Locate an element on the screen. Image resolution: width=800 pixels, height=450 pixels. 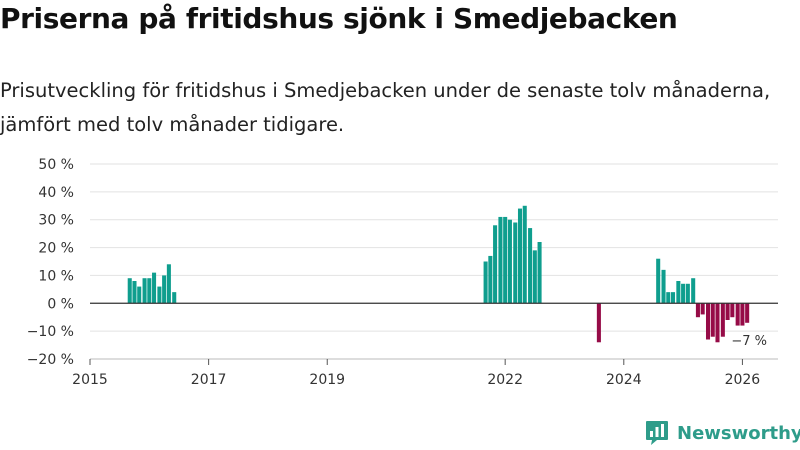
end-value-label: −7 % is located at coordinates (749, 341).